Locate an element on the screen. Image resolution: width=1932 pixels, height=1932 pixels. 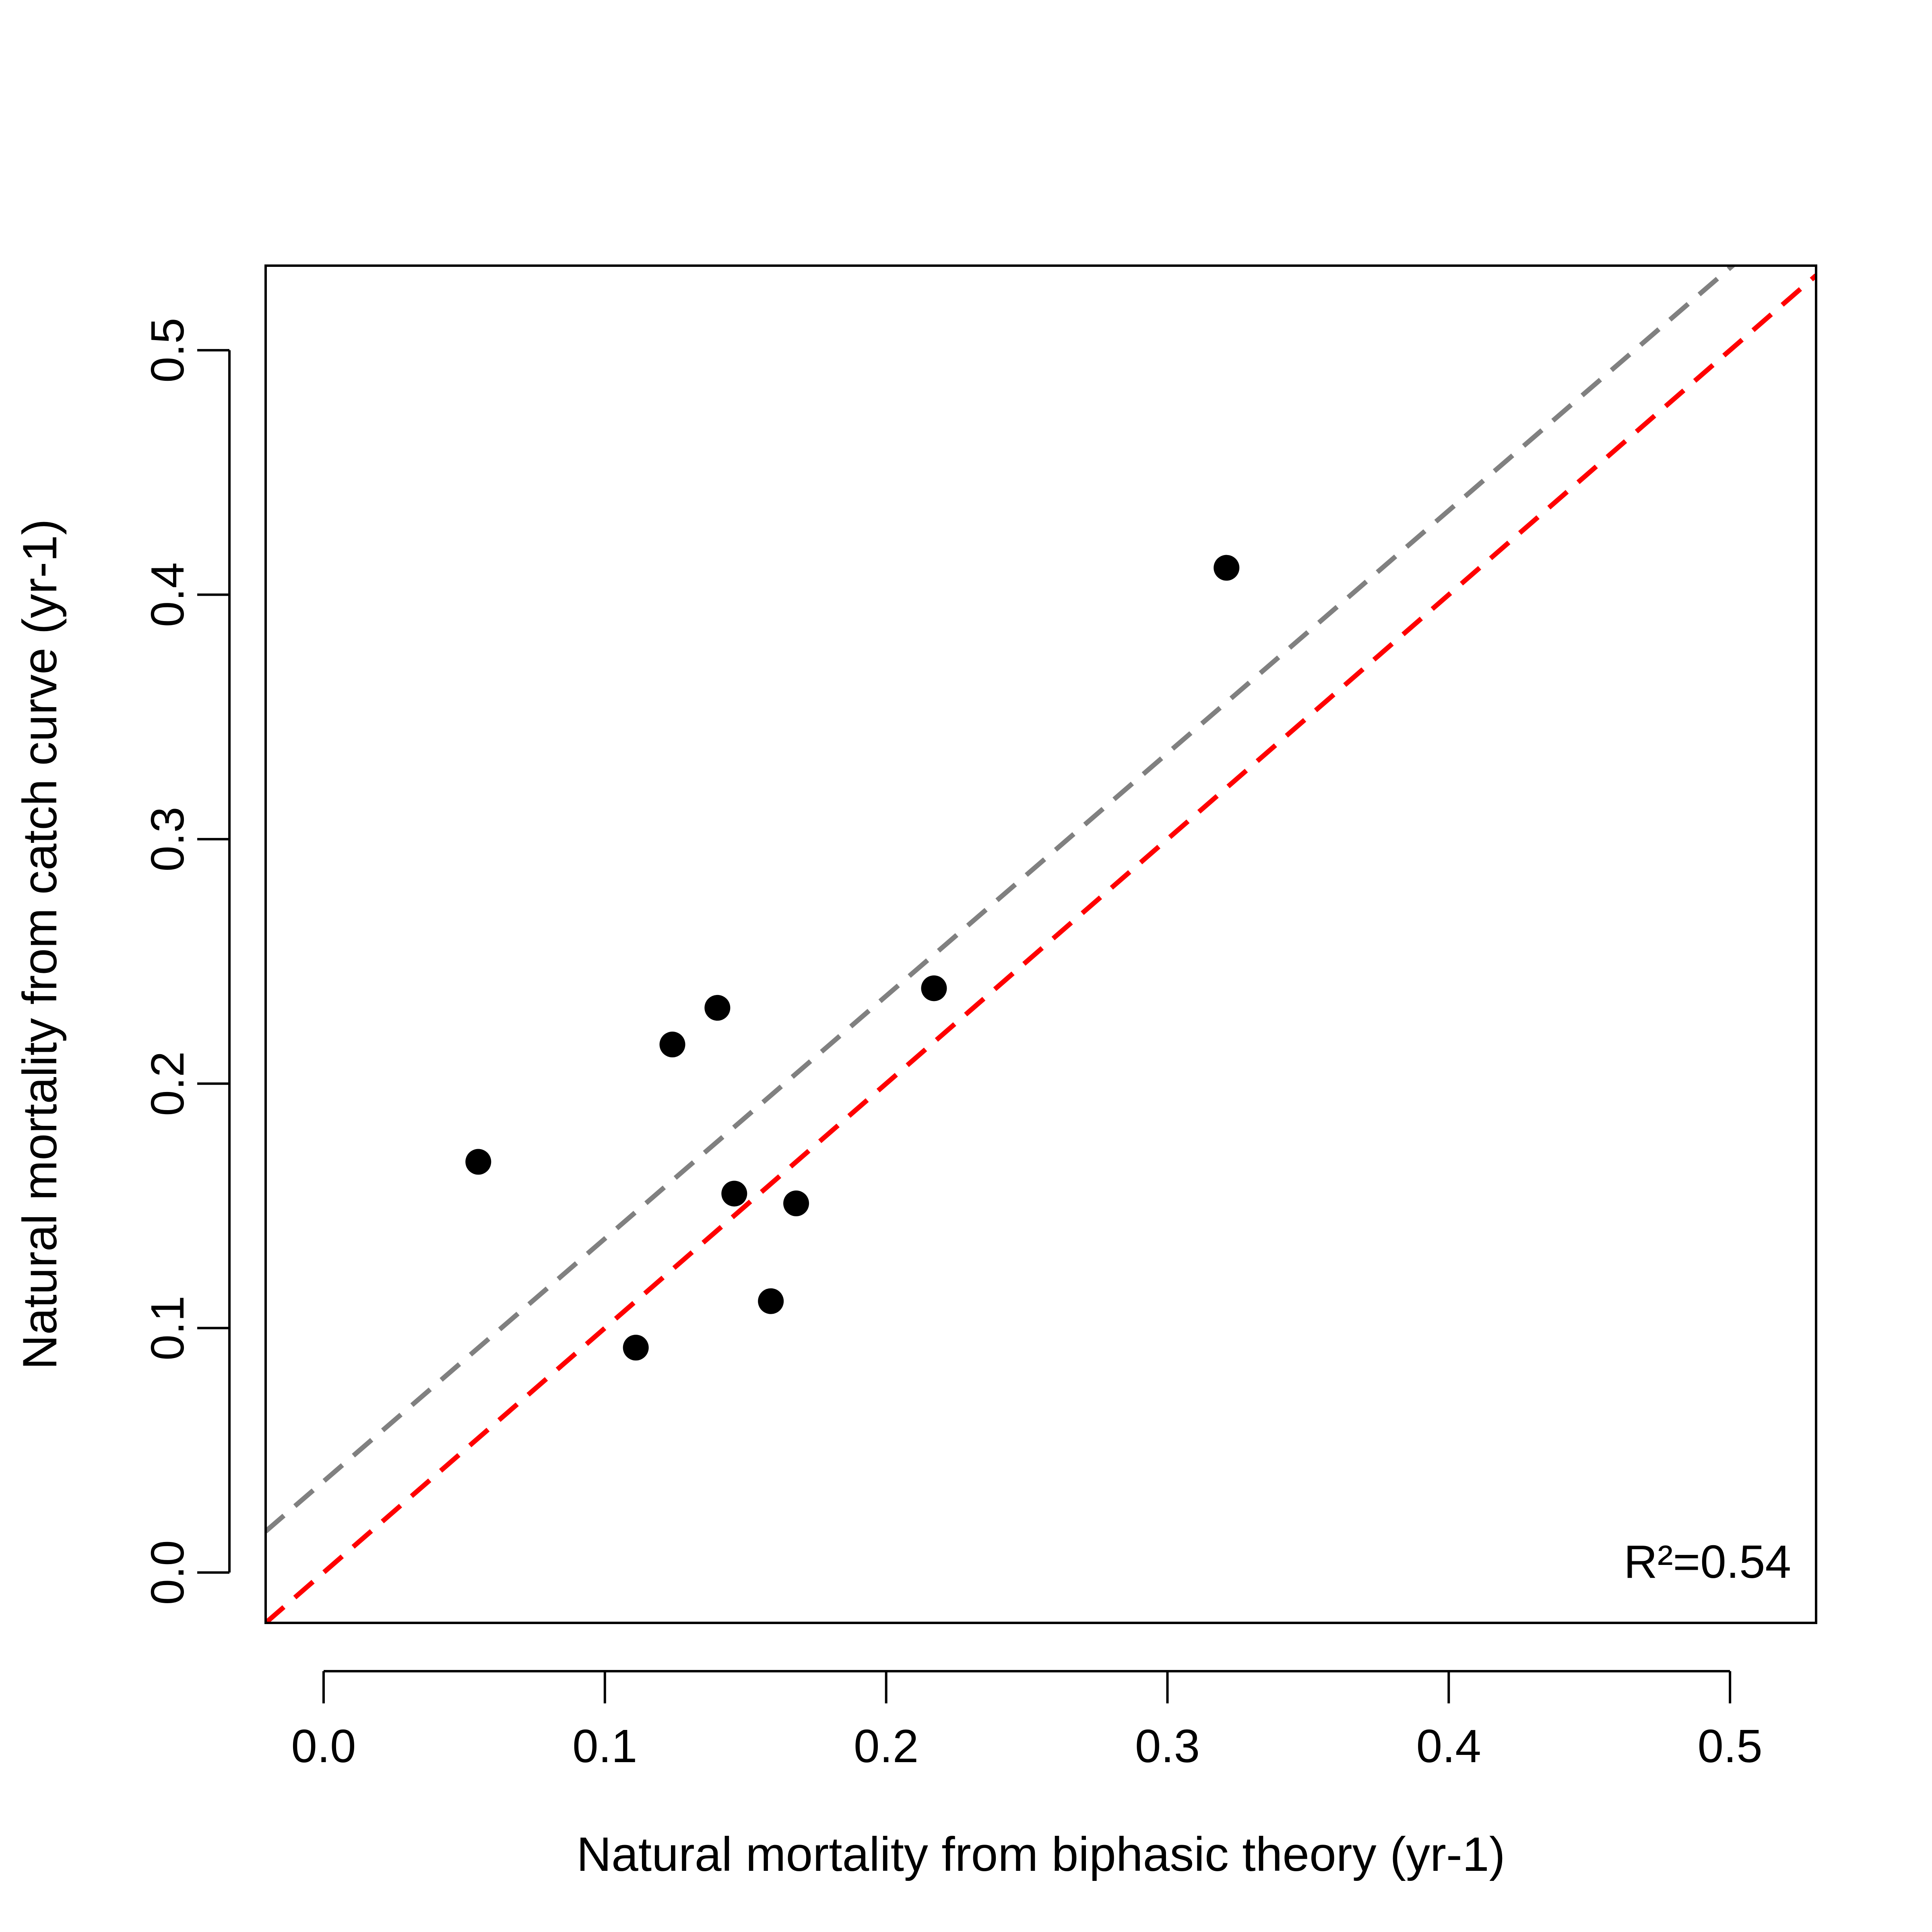
r-squared-annotation: R²=0.54 is located at coordinates (1707, 1562).